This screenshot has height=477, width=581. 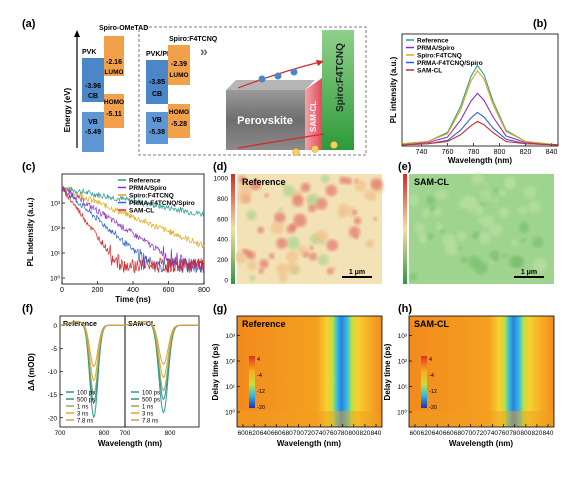 I want to click on energy-axis-arrowhead, so click(x=77, y=33).